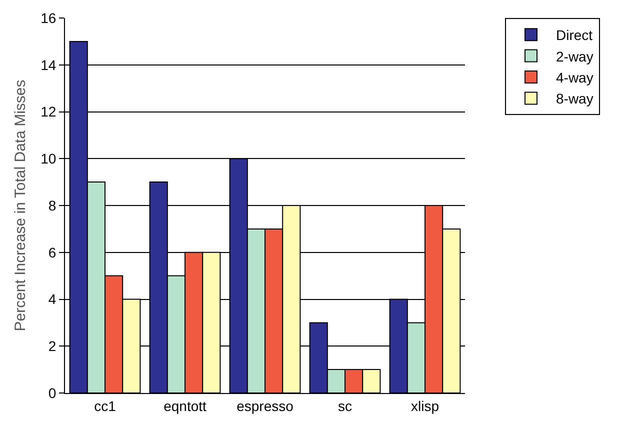 The height and width of the screenshot is (428, 640). What do you see at coordinates (265, 406) in the screenshot?
I see `x-tick-label: espresso` at bounding box center [265, 406].